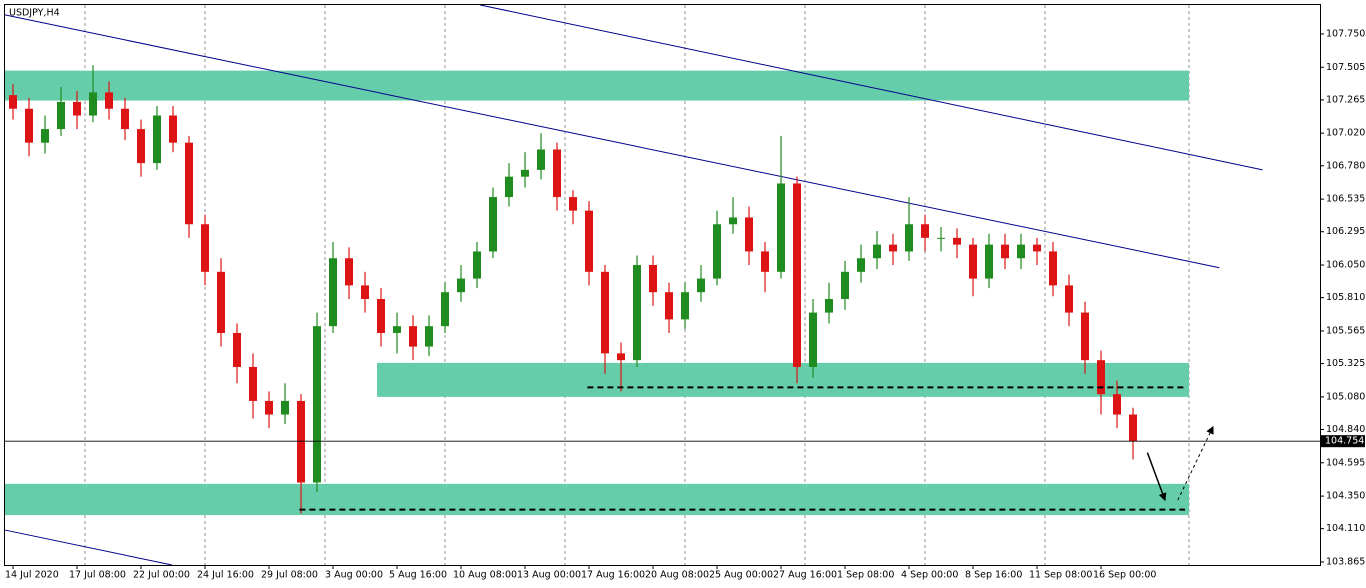 The height and width of the screenshot is (588, 1366). Describe the element at coordinates (677, 575) in the screenshot. I see `x-tick-label: 20 Aug 08:00` at that location.